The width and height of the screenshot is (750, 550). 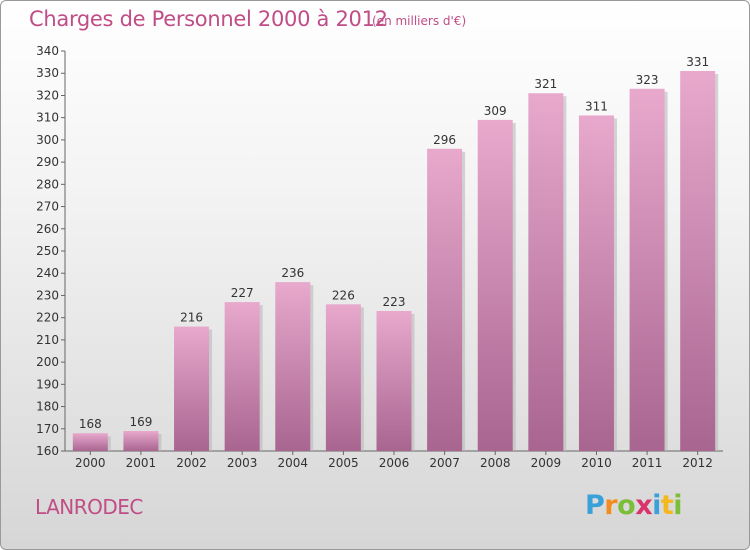 What do you see at coordinates (47, 451) in the screenshot?
I see `y-tick-label: 160` at bounding box center [47, 451].